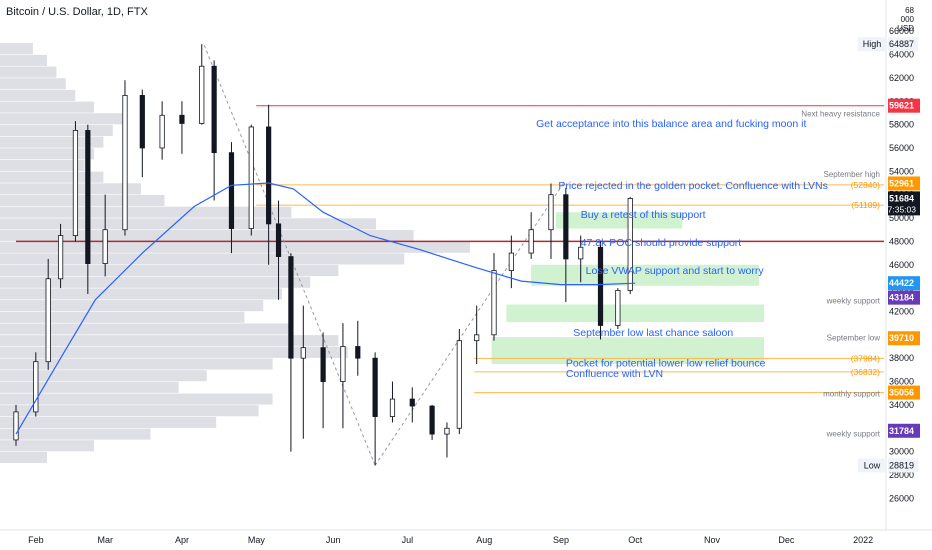 This screenshot has height=550, width=932. Describe the element at coordinates (865, 185) in the screenshot. I see `level-label: (52840)` at that location.